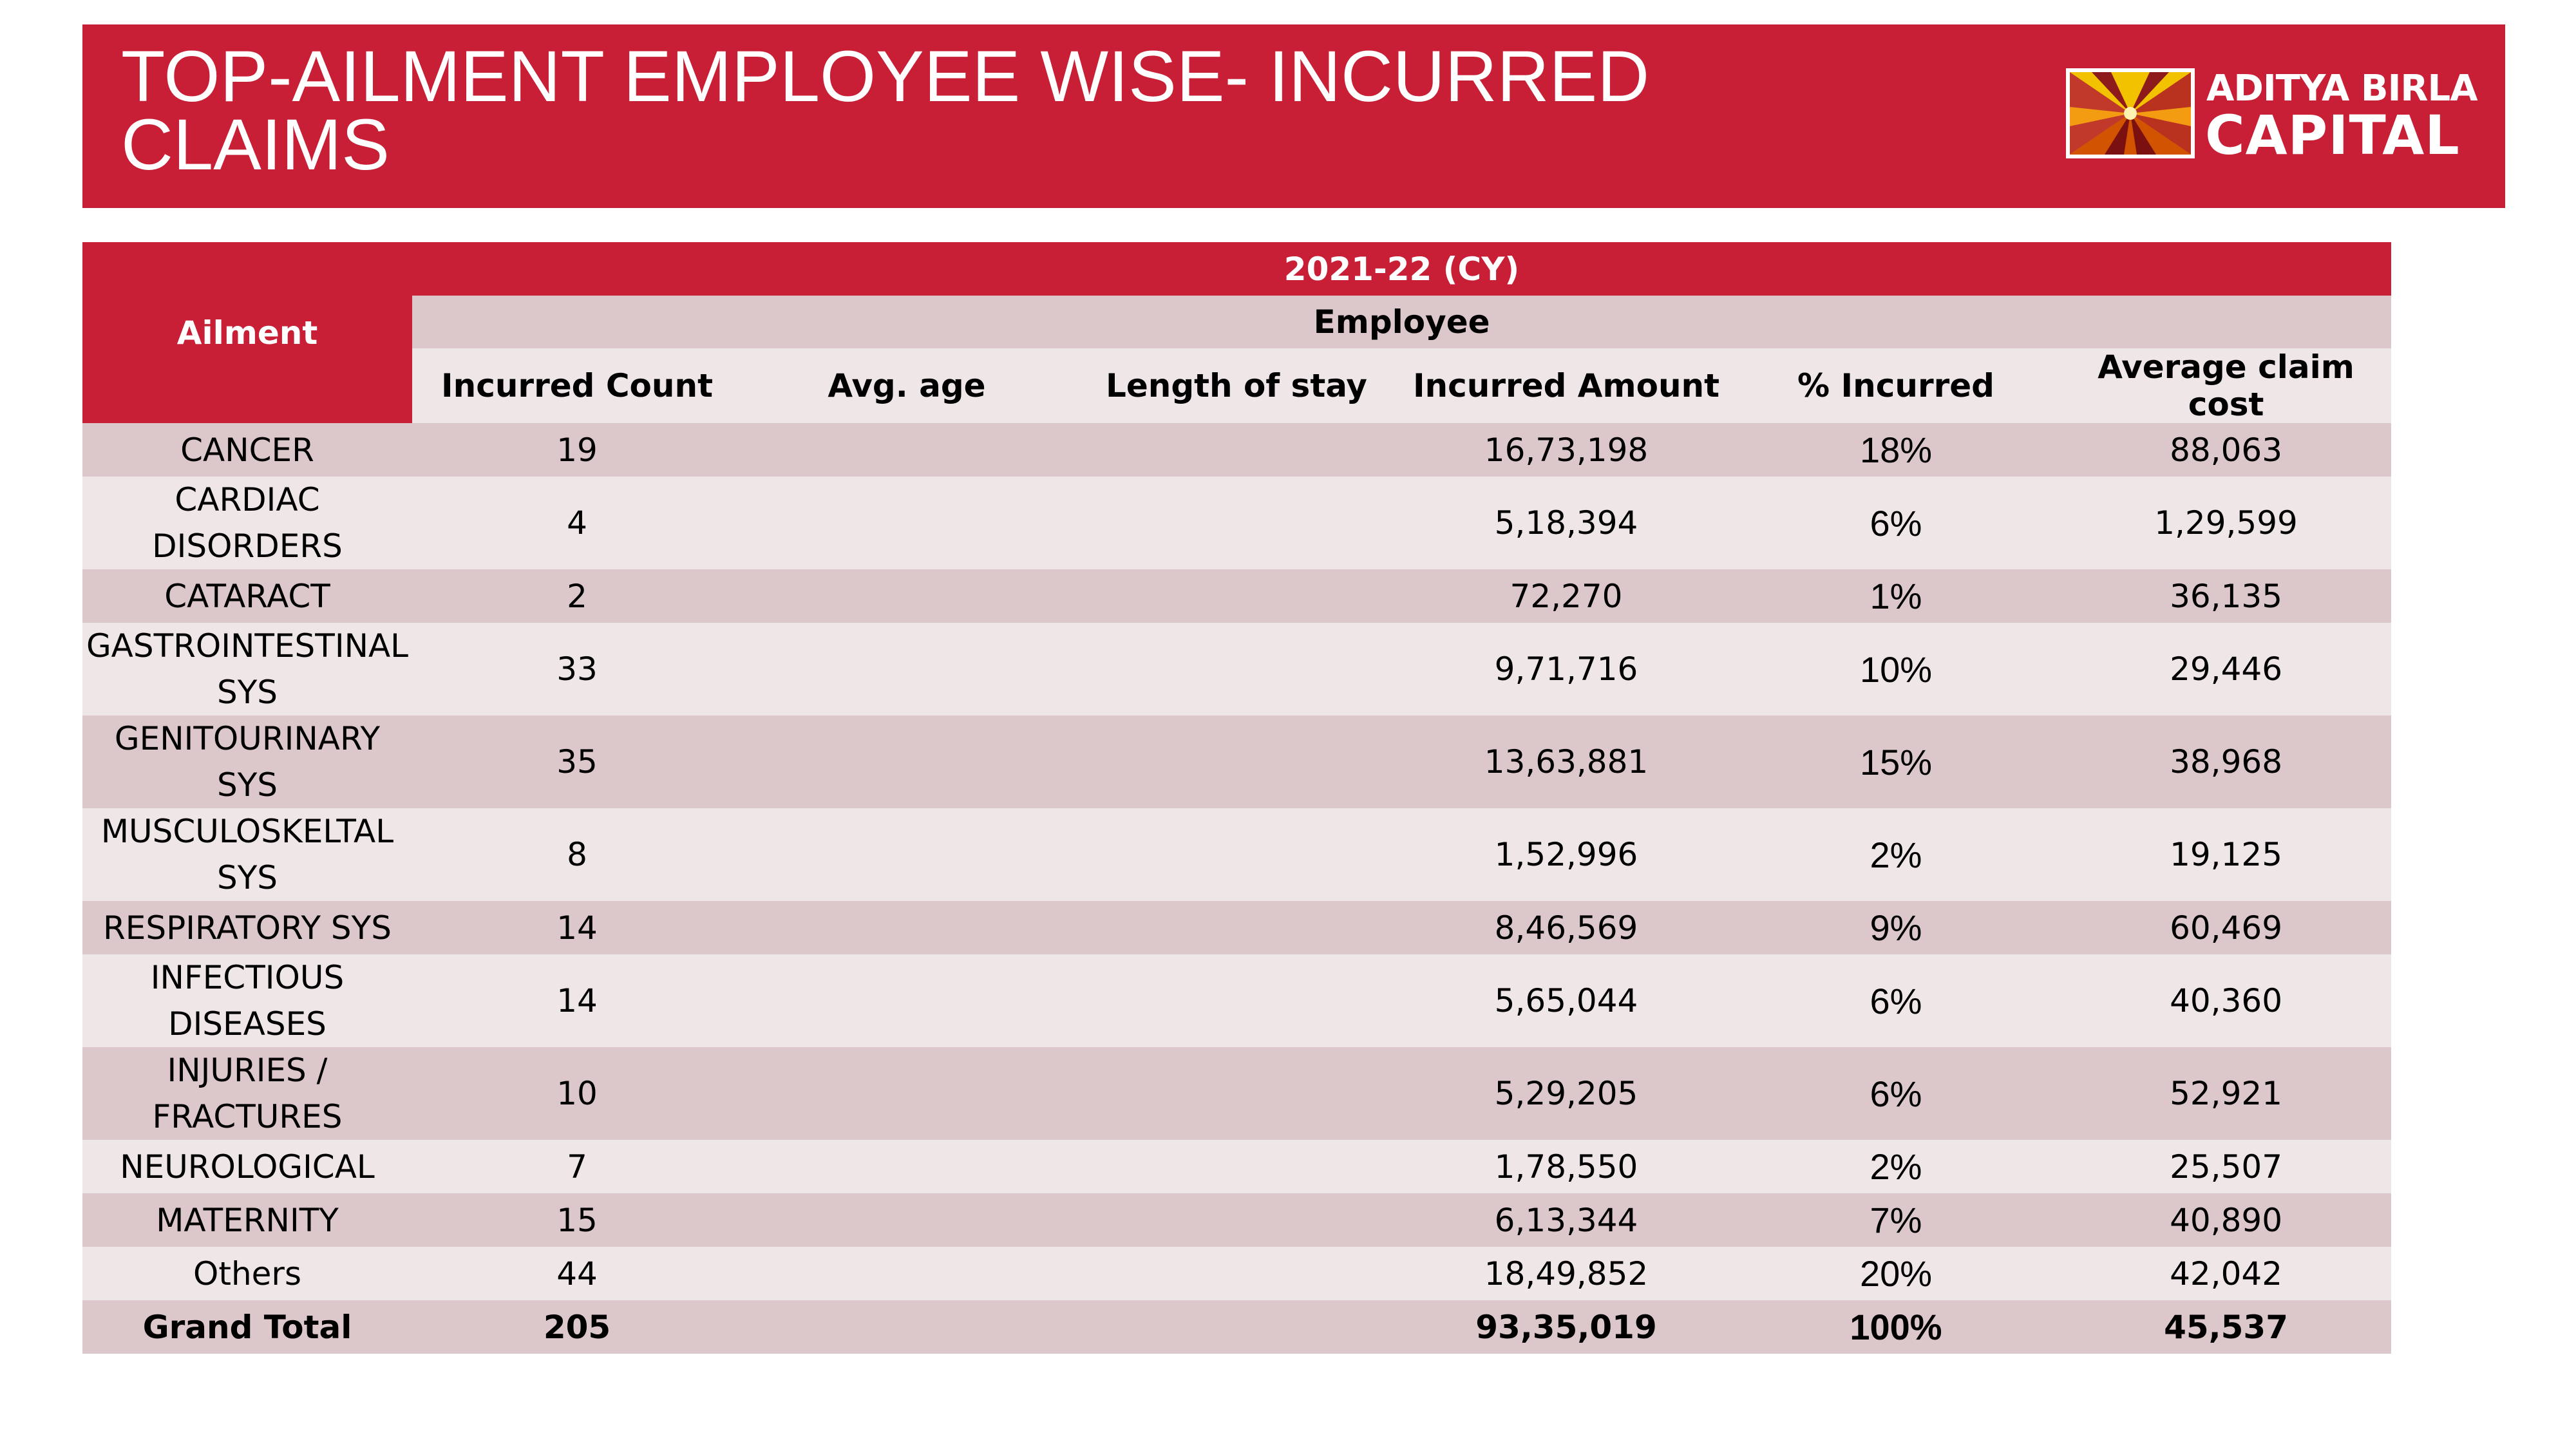  Describe the element at coordinates (1402, 269) in the screenshot. I see `period-header: 2021-22 (CY)` at that location.